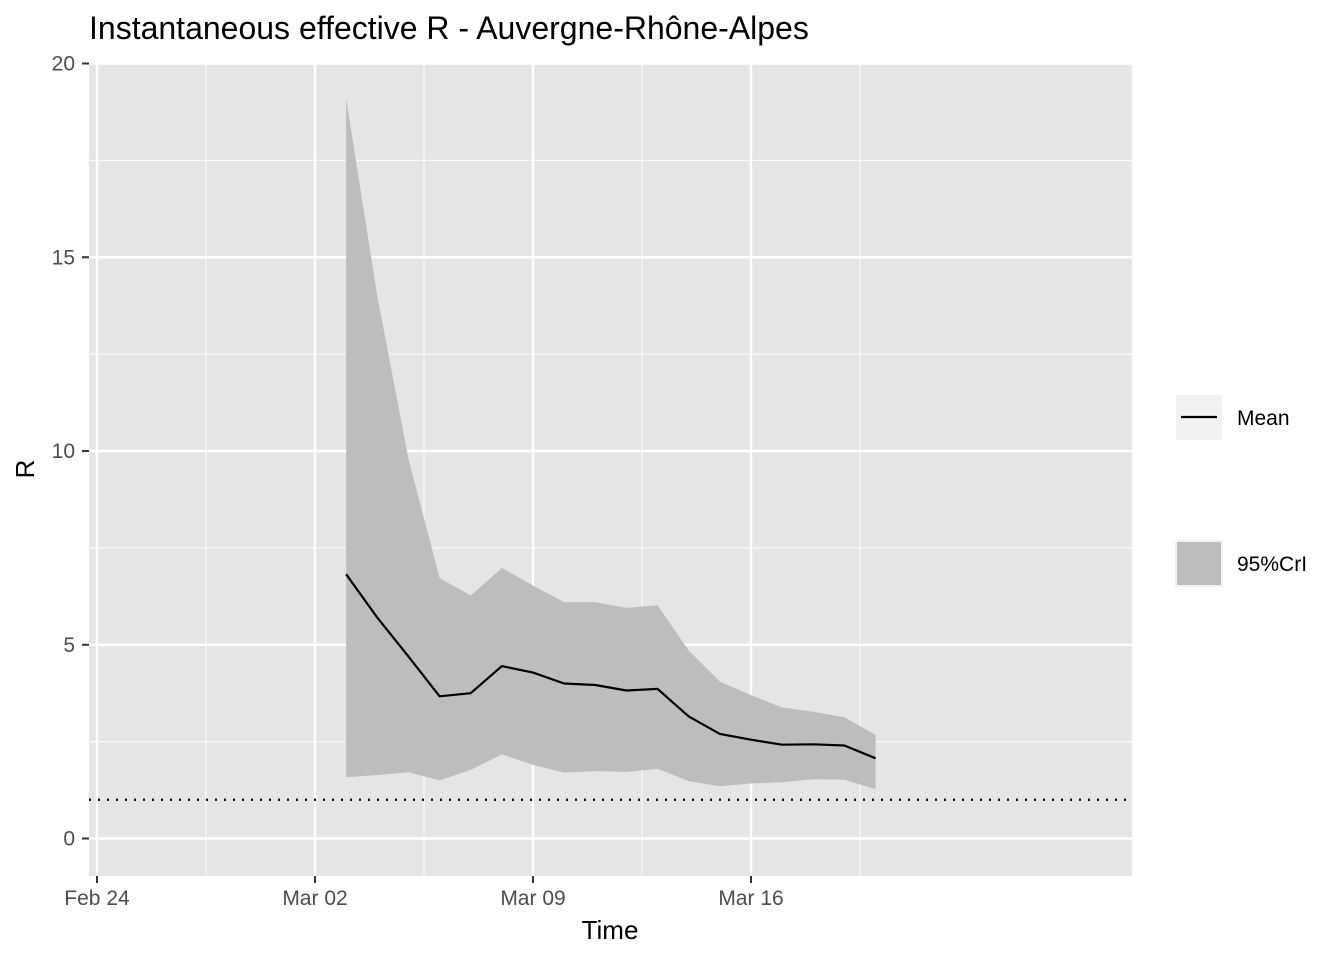 This screenshot has width=1344, height=960. I want to click on x-tick-label: Mar 09, so click(532, 898).